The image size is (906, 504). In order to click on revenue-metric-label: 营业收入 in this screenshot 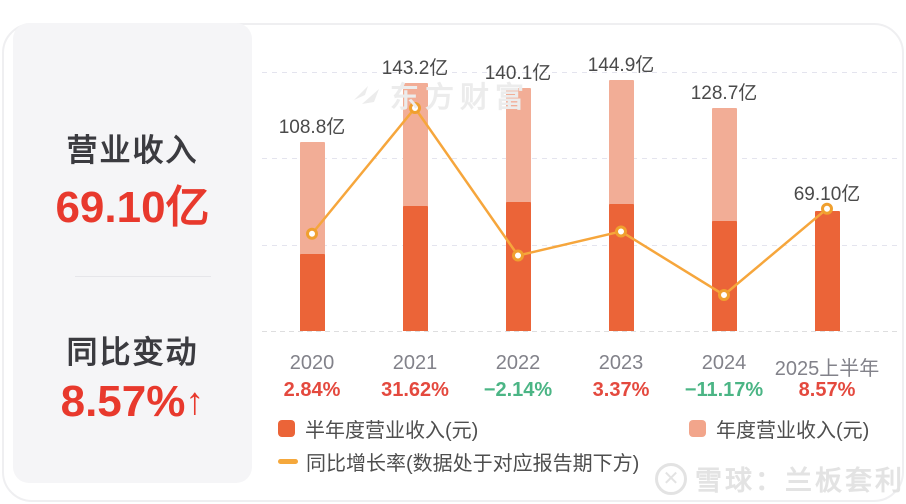, I will do `click(132, 150)`.